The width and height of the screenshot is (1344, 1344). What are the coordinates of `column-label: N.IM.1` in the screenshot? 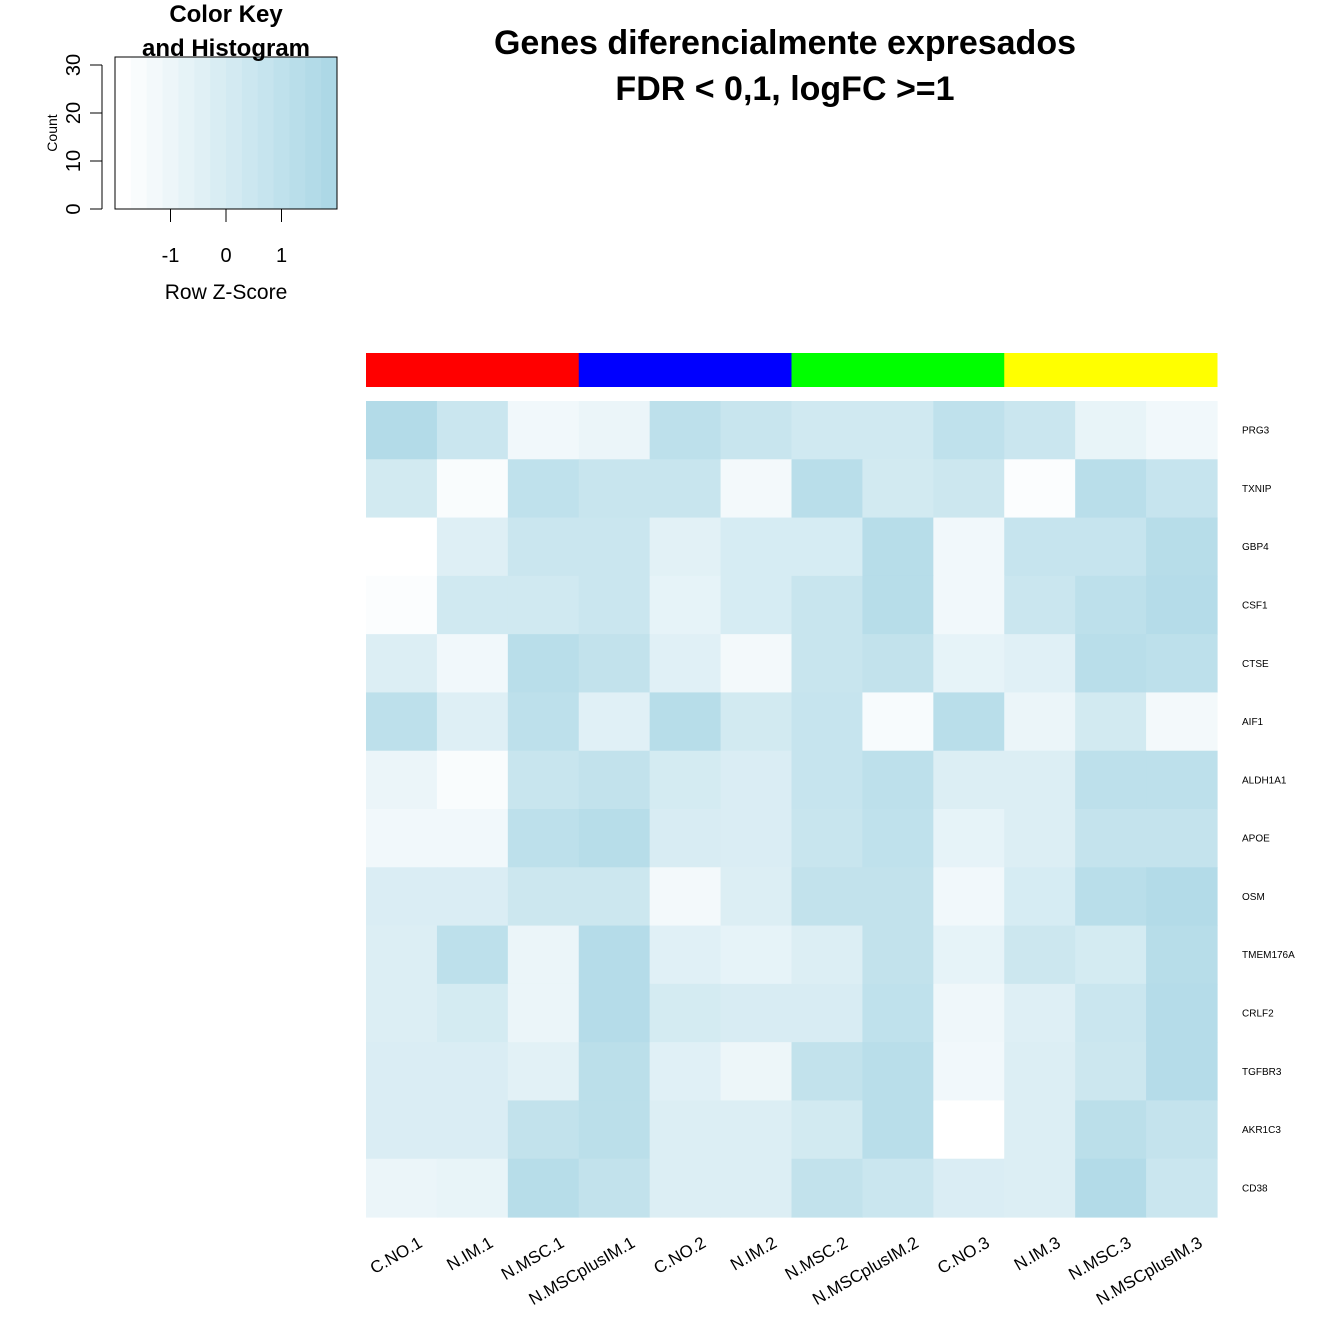 It's located at (470, 1253).